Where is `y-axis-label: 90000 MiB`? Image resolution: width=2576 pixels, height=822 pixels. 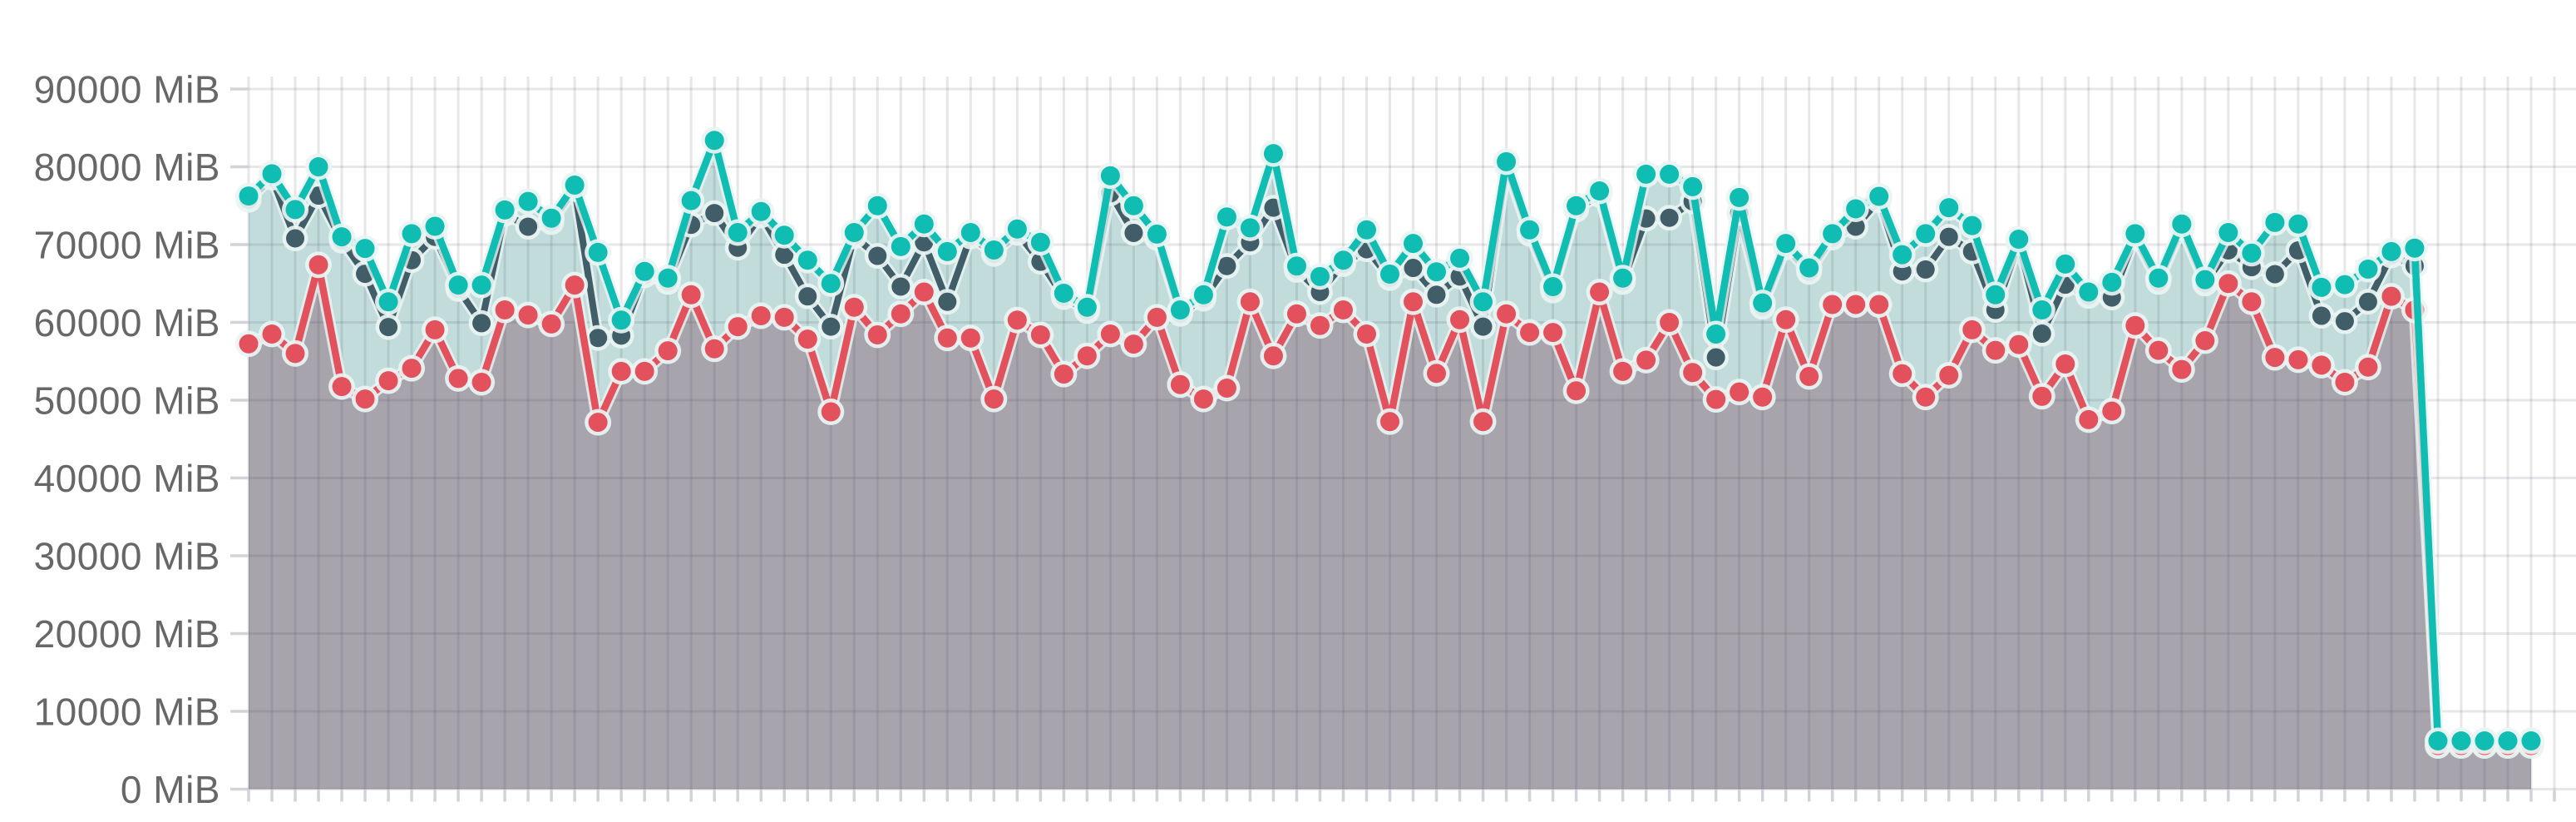 y-axis-label: 90000 MiB is located at coordinates (127, 89).